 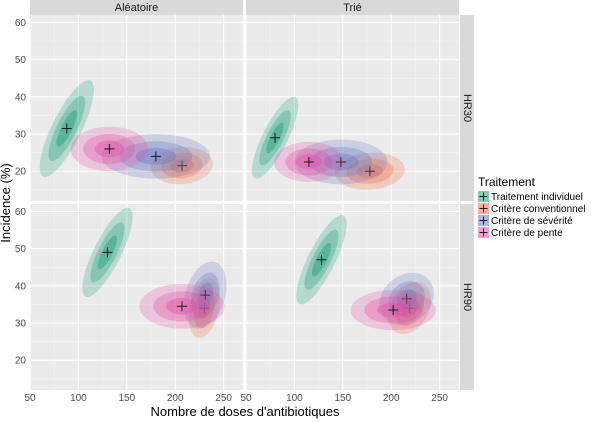 What do you see at coordinates (538, 209) in the screenshot?
I see `legend-label: Critère conventionnel` at bounding box center [538, 209].